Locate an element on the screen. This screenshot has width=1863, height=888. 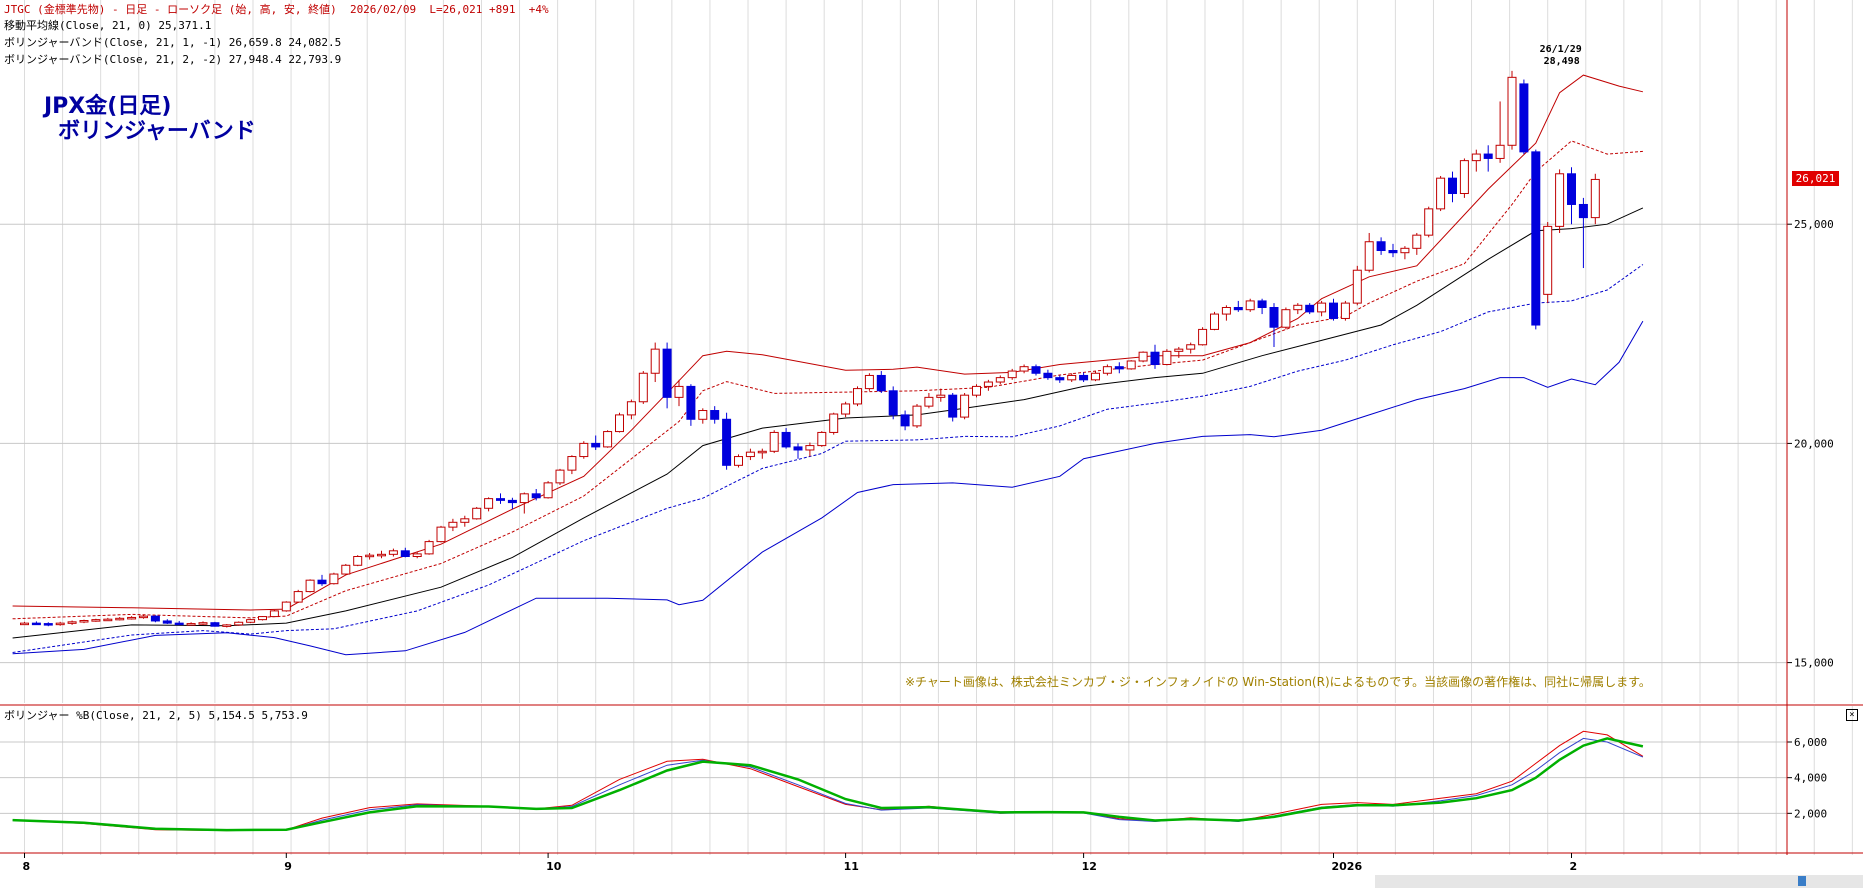
horizontal-scrollbar is located at coordinates (1619, 881).